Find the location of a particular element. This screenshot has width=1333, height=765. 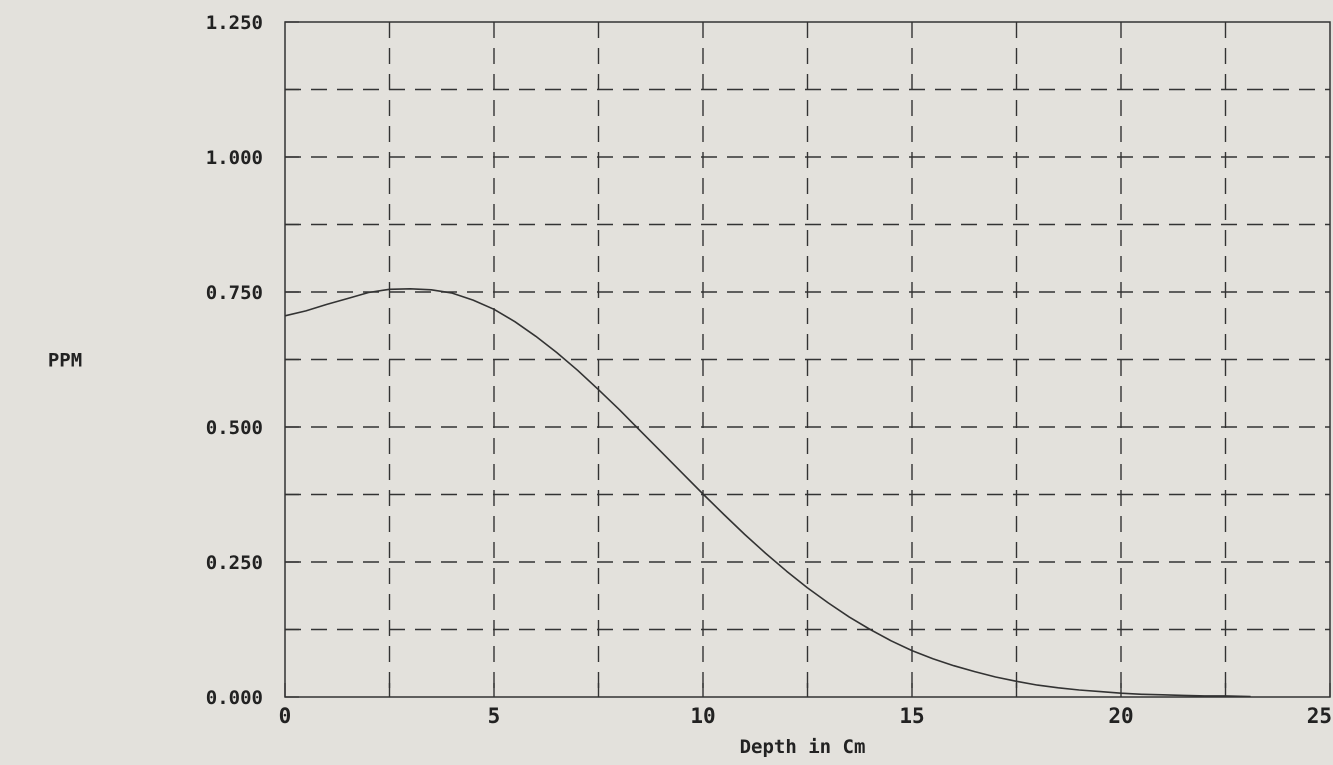

y-tick-label: 0.250 is located at coordinates (234, 563).